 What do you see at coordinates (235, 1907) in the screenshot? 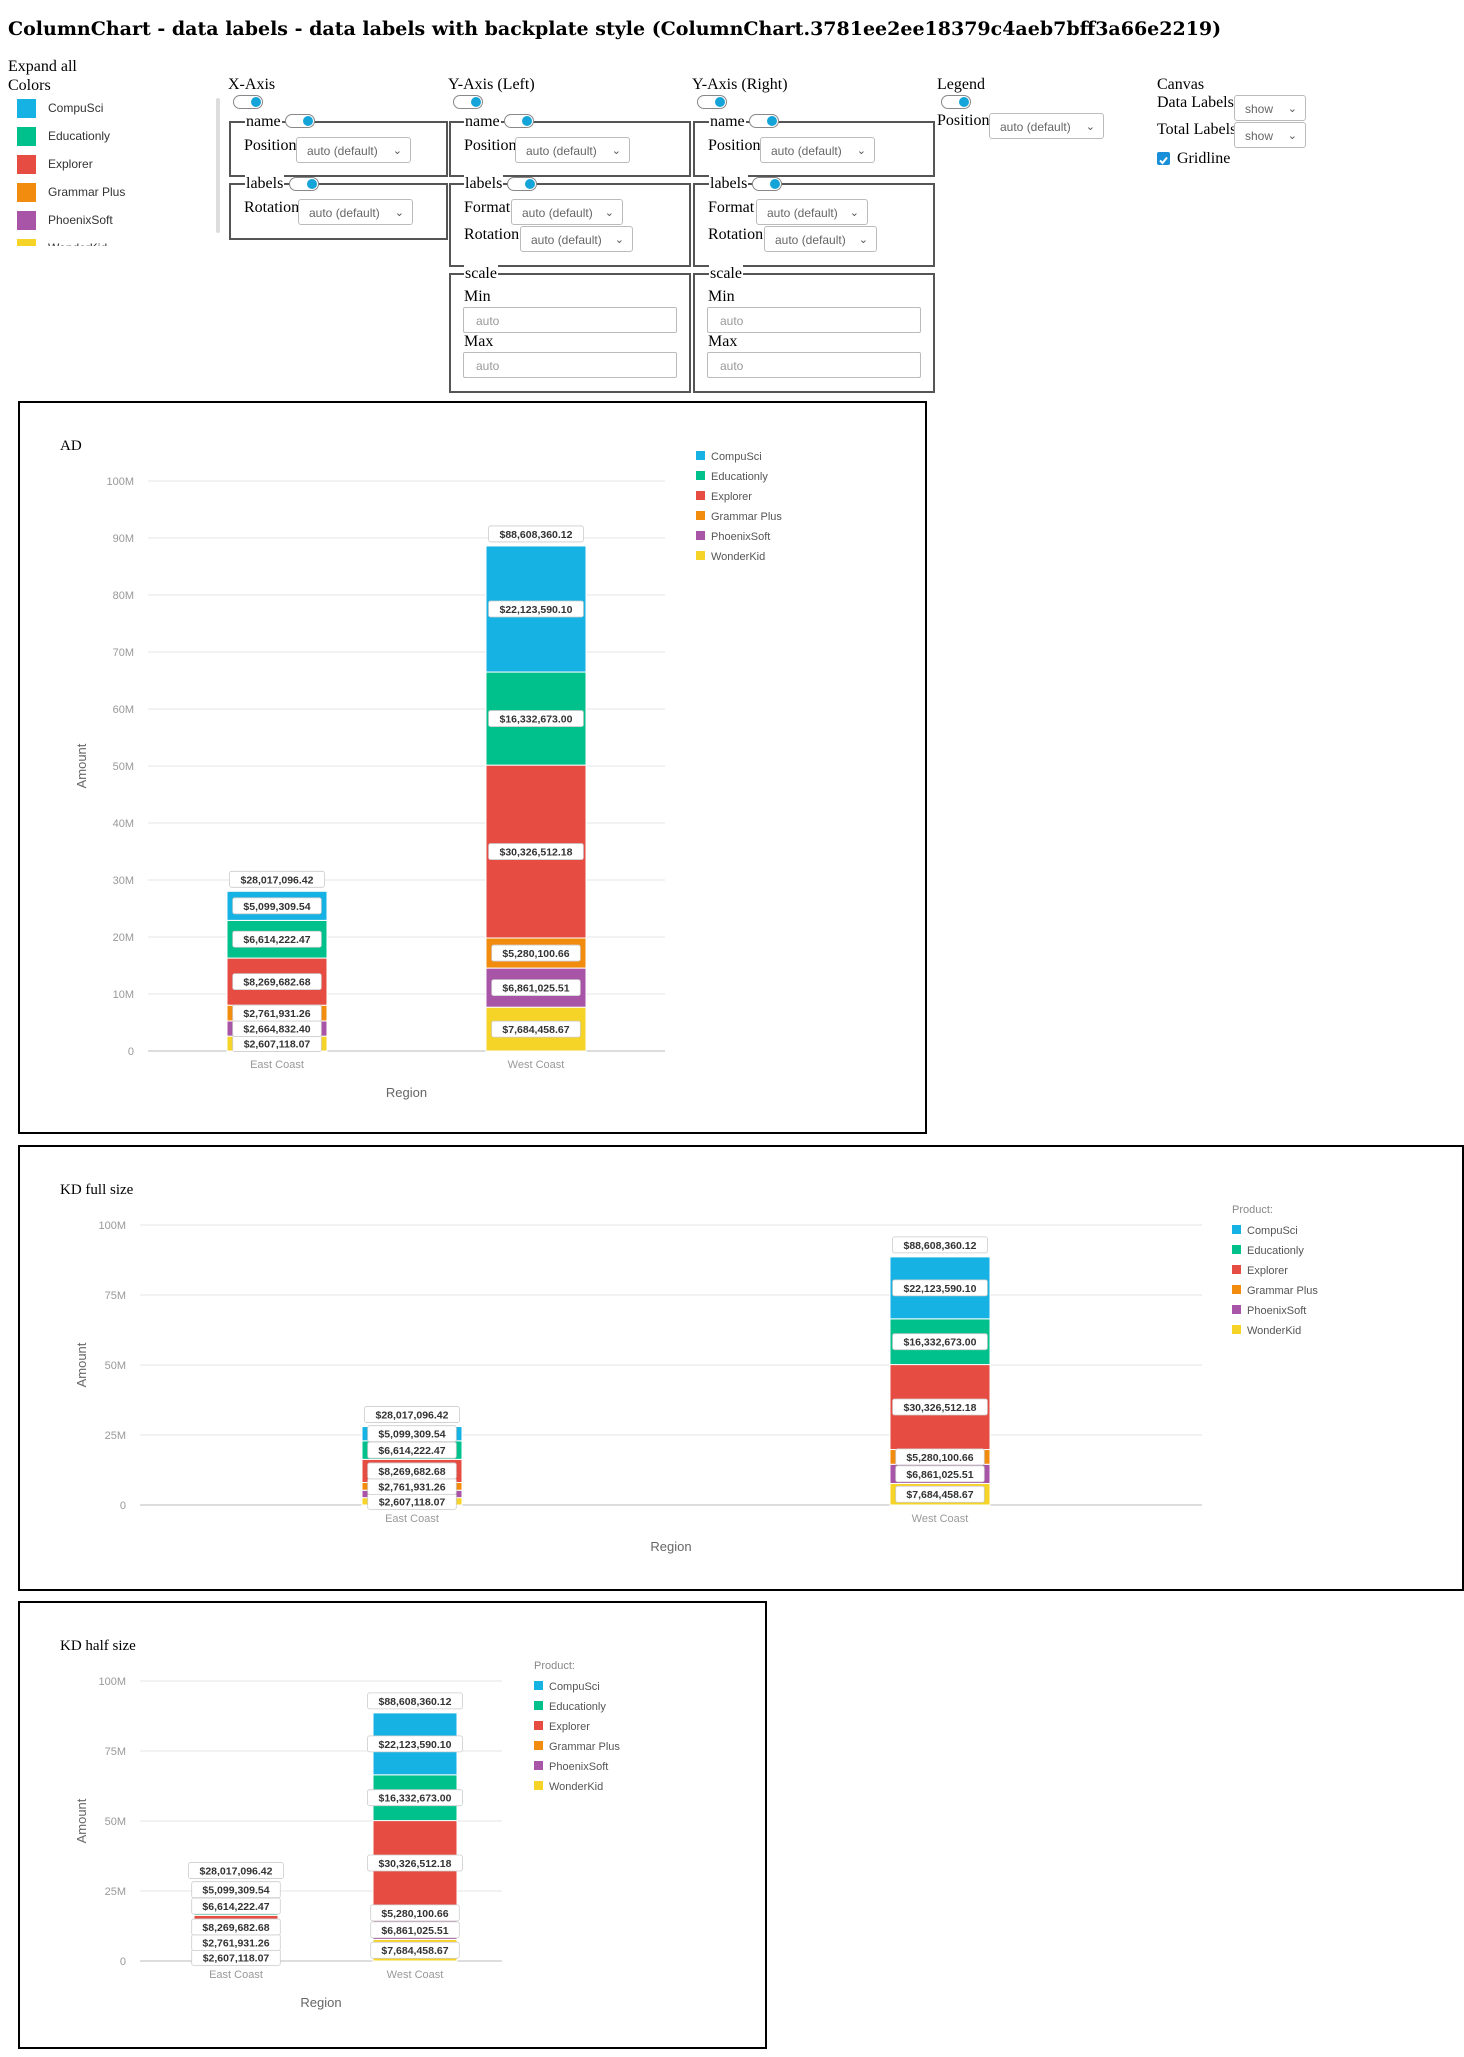
I see `data-label: $6,614,222.47` at bounding box center [235, 1907].